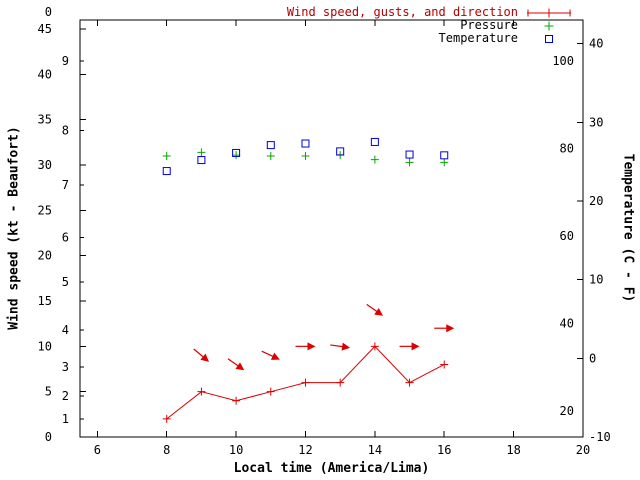 Image resolution: width=640 pixels, height=480 pixels. Describe the element at coordinates (65, 238) in the screenshot. I see `beaufort-tick-label: 6` at that location.